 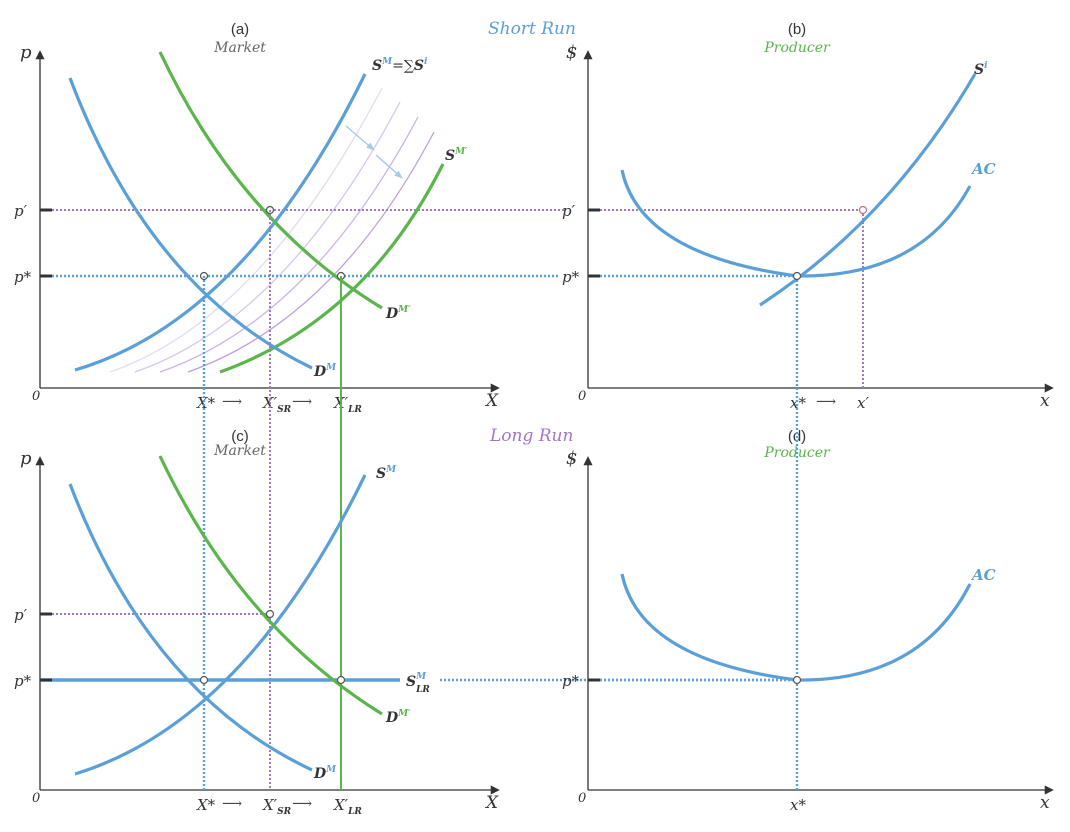 What do you see at coordinates (325, 773) in the screenshot?
I see `demand-label-c: DM` at bounding box center [325, 773].